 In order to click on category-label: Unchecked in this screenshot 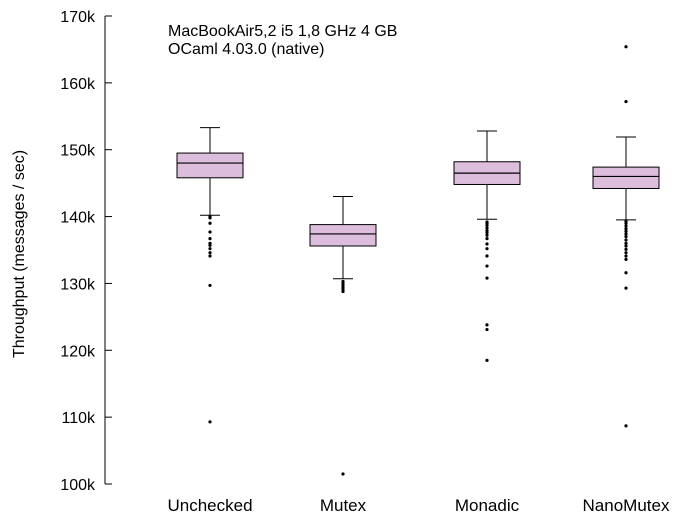, I will do `click(209, 505)`.